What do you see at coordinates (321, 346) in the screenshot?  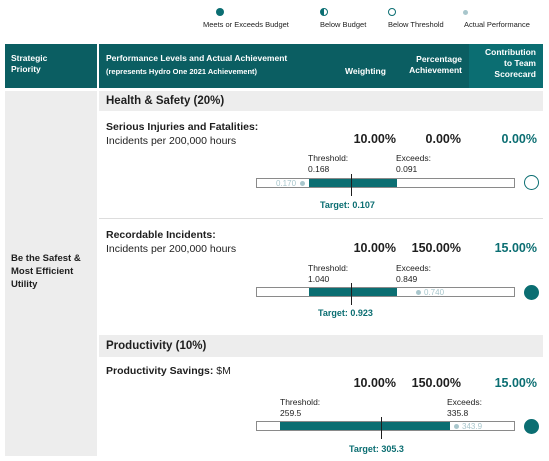 I see `section-band-productivity` at bounding box center [321, 346].